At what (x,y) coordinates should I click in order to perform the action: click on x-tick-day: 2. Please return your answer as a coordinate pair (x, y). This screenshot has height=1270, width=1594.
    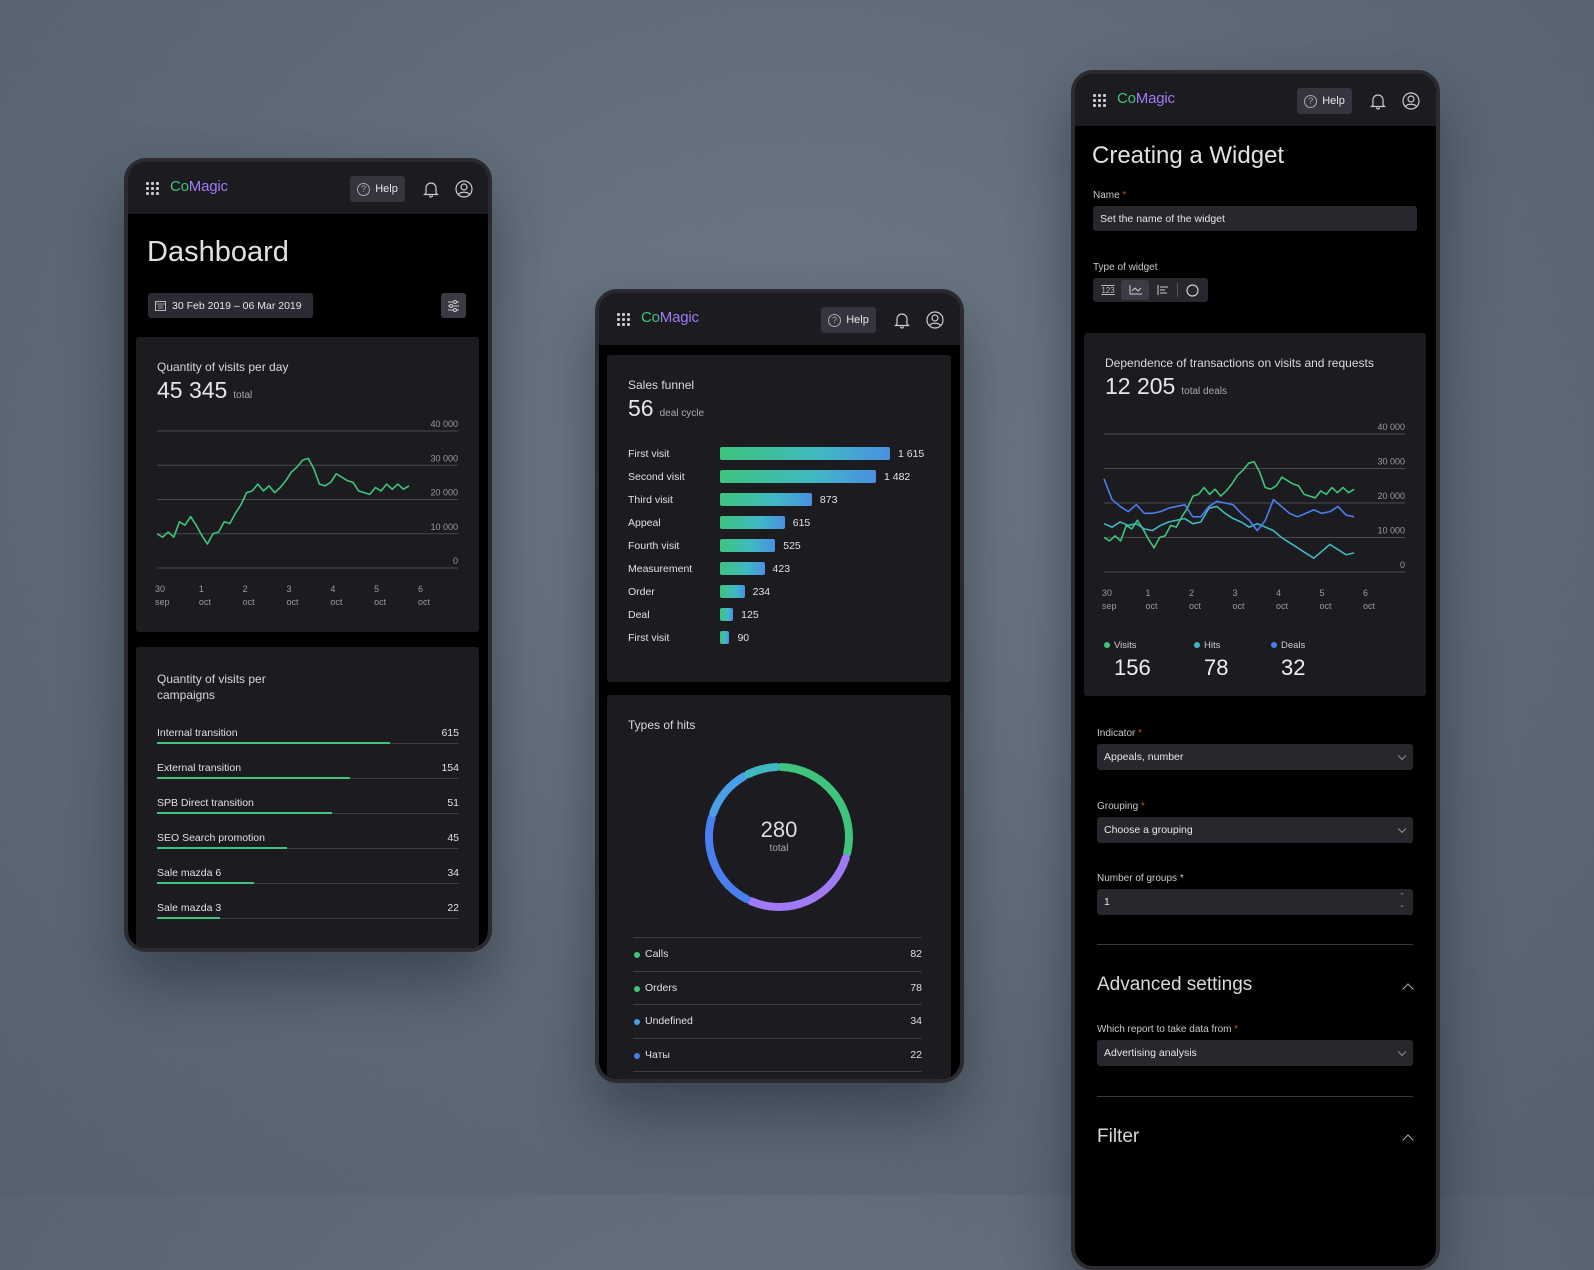
    Looking at the image, I should click on (1191, 593).